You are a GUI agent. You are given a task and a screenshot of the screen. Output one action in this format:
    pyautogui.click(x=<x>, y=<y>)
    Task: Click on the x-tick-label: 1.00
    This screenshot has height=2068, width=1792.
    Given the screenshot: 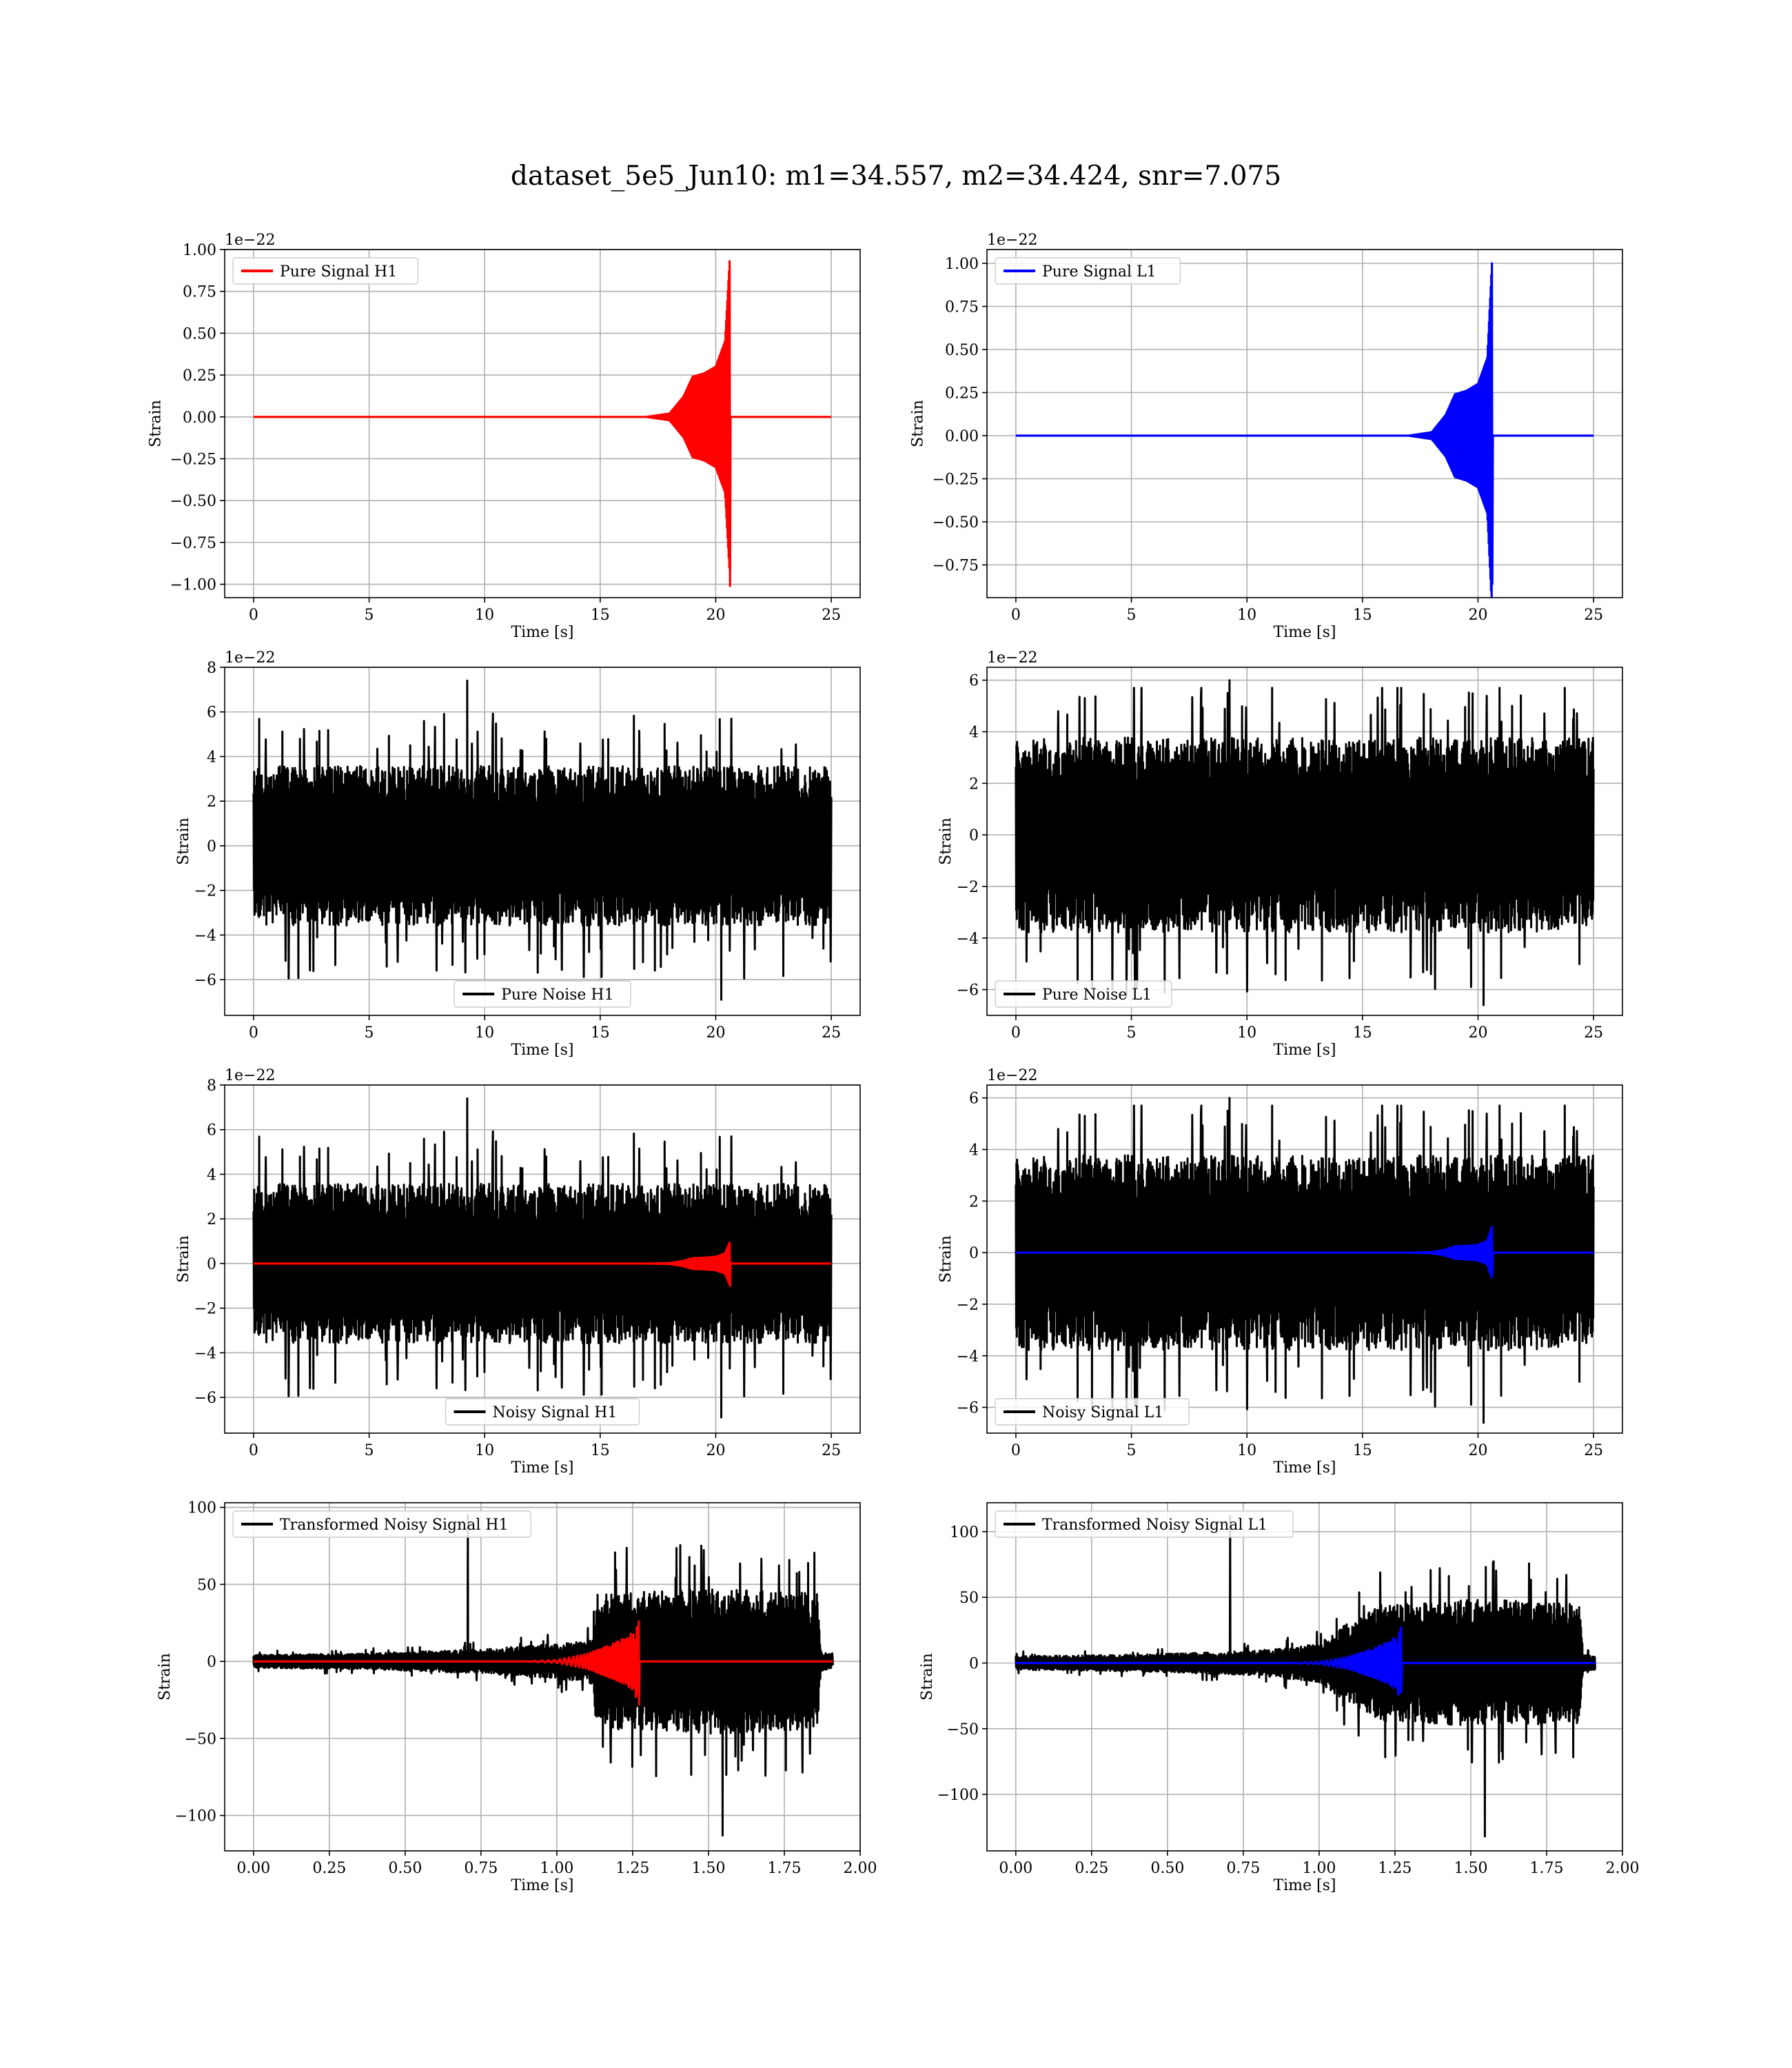 What is the action you would take?
    pyautogui.click(x=1319, y=1868)
    